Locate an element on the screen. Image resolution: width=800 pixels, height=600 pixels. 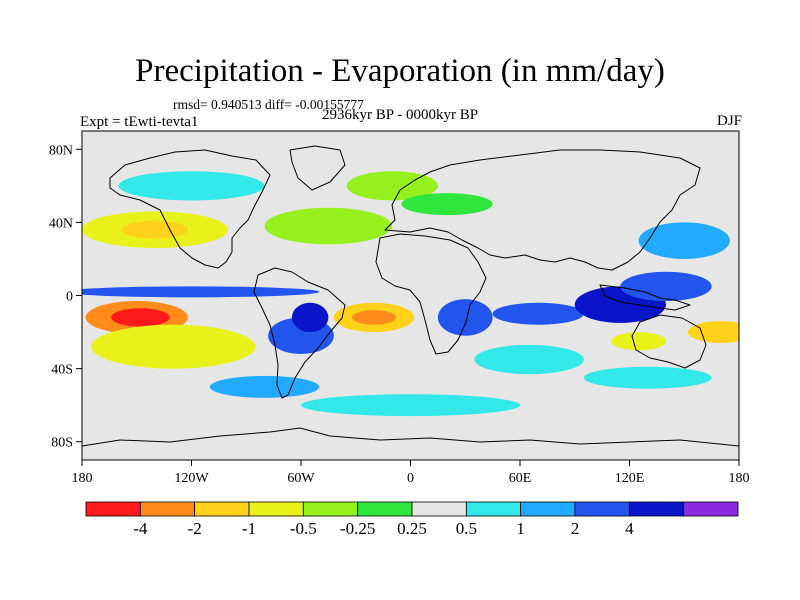
australia-coast is located at coordinates (669, 341).